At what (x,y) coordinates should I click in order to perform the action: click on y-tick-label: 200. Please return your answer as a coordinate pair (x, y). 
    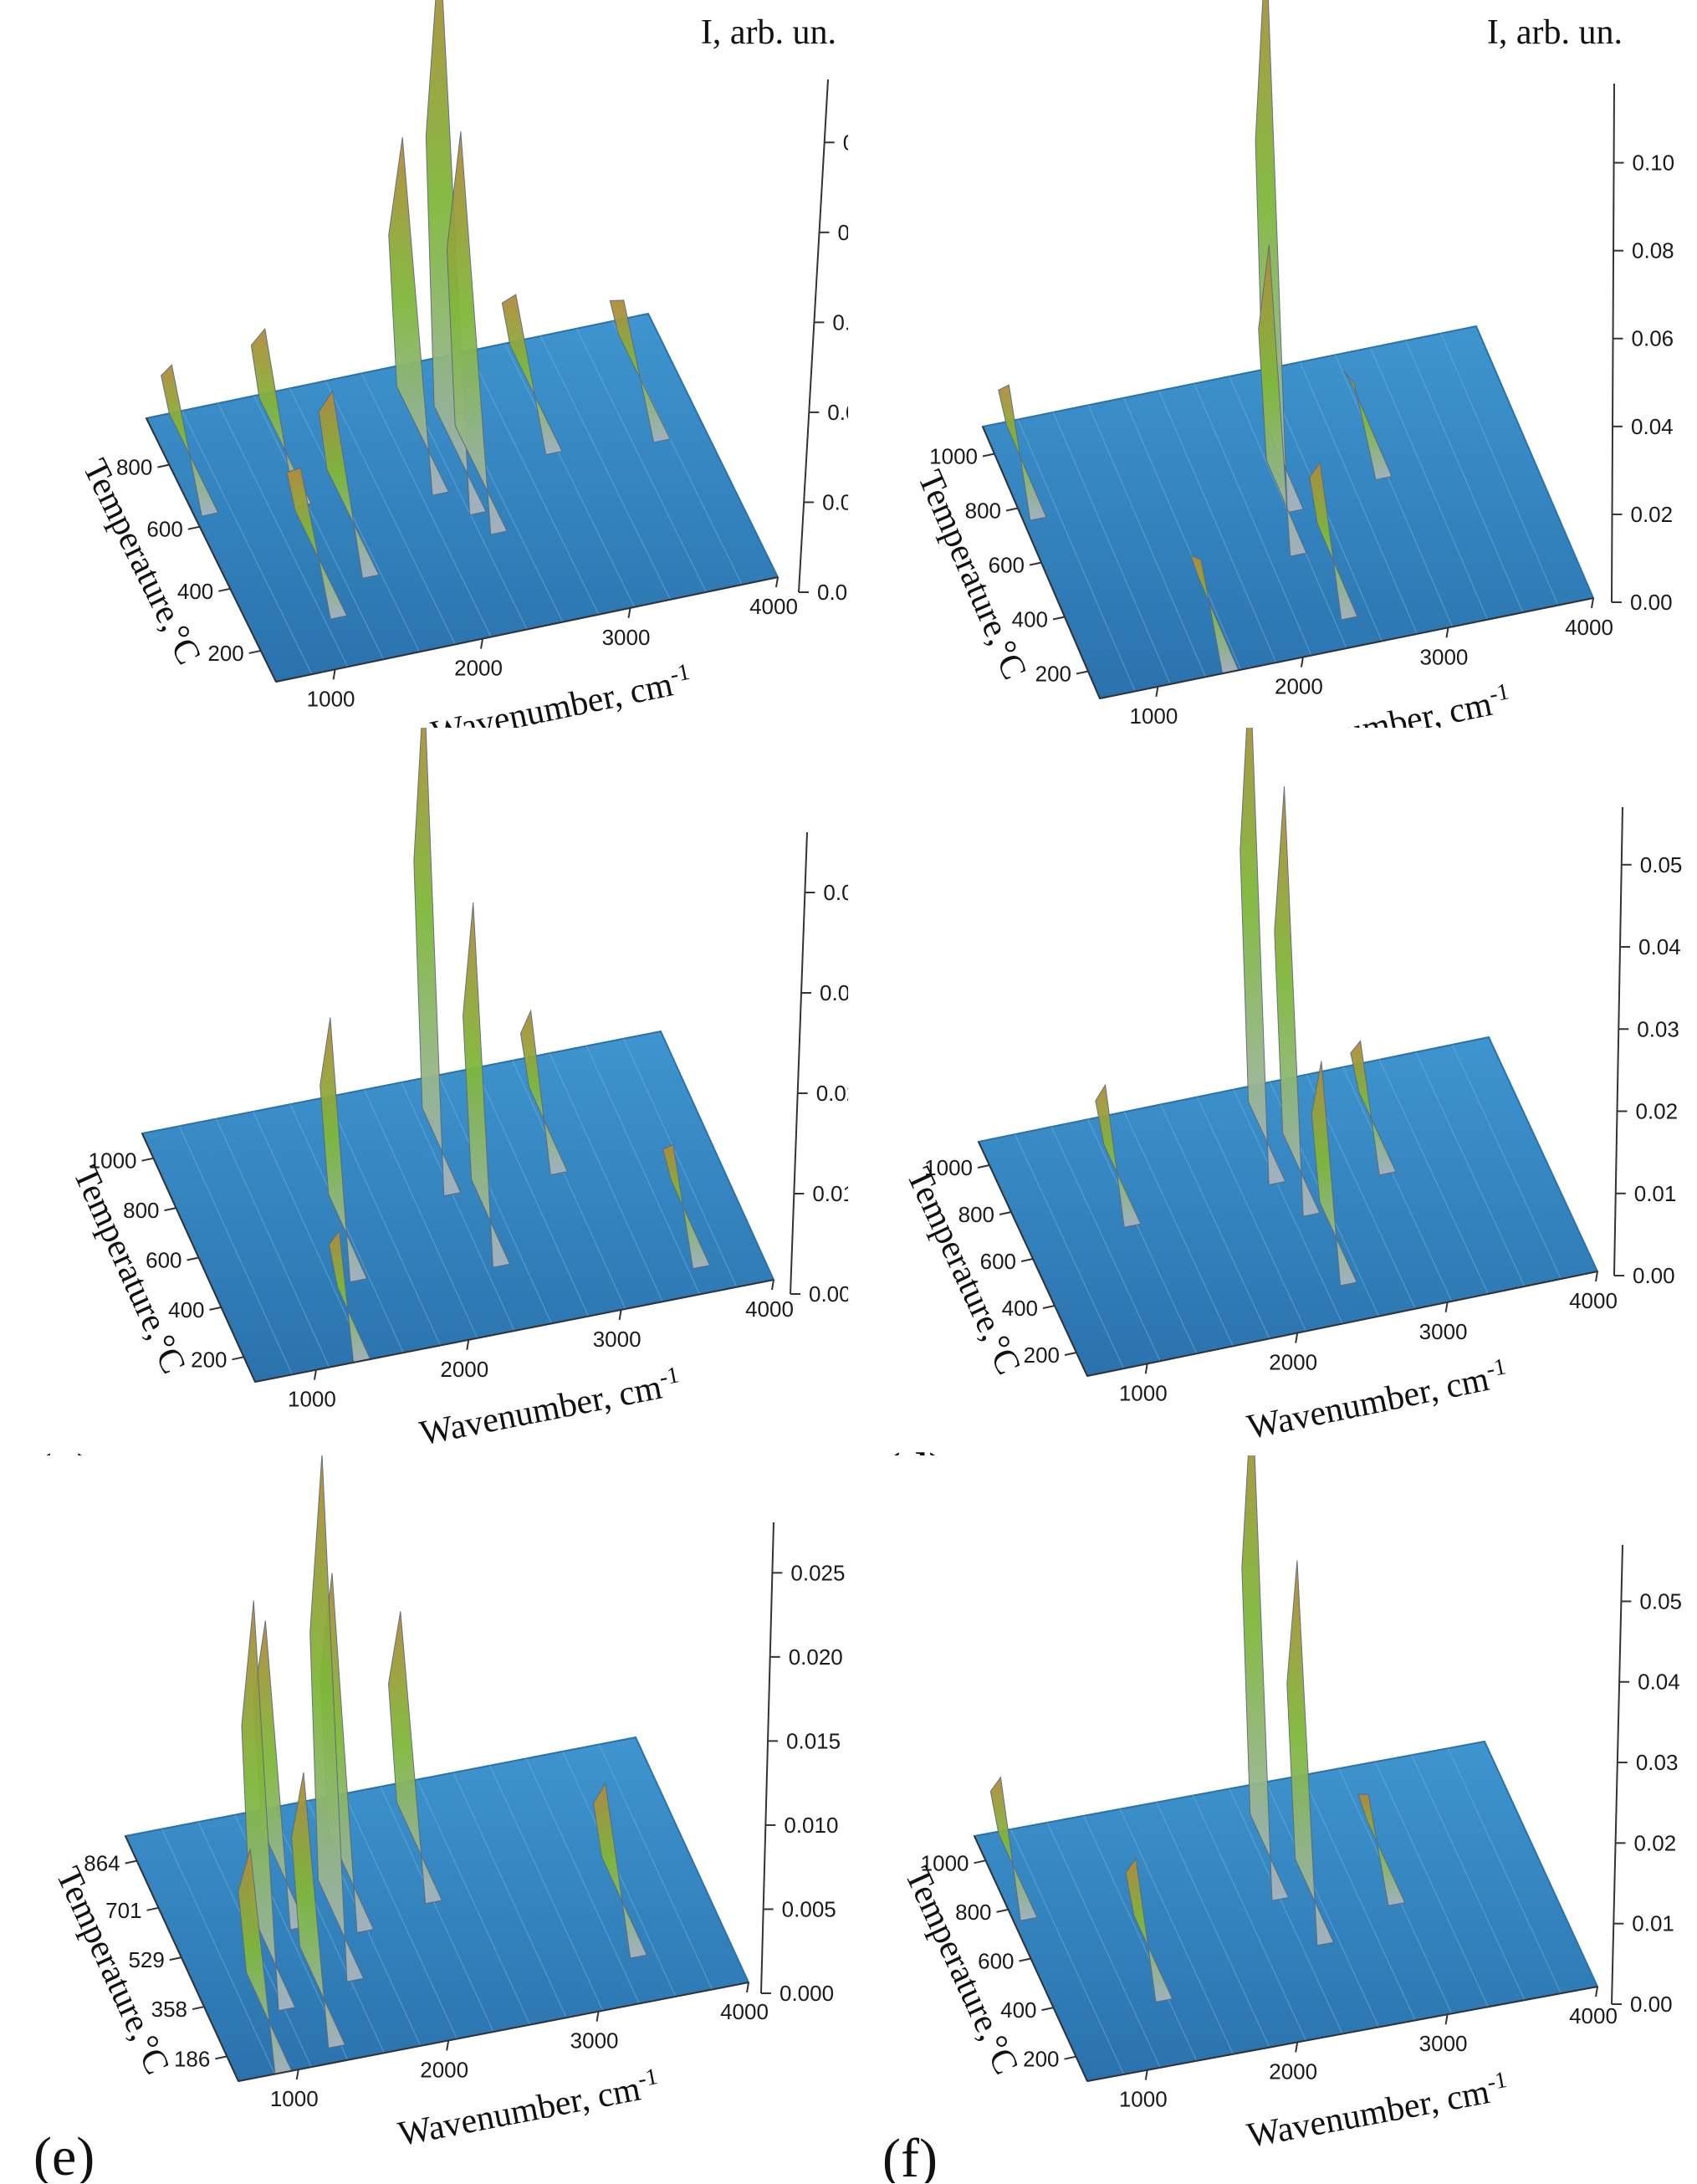
    Looking at the image, I should click on (1042, 1355).